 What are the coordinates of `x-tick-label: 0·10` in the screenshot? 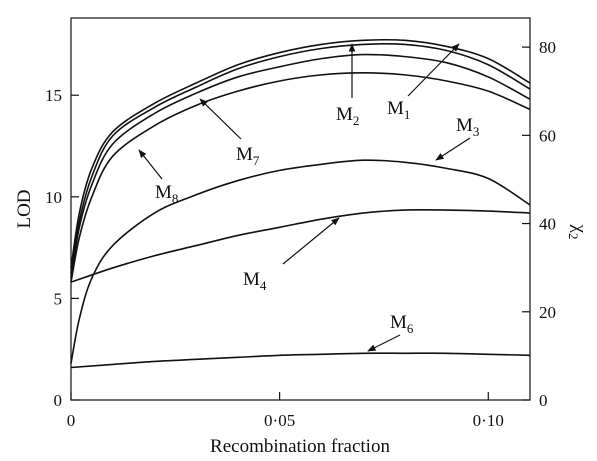 It's located at (488, 420).